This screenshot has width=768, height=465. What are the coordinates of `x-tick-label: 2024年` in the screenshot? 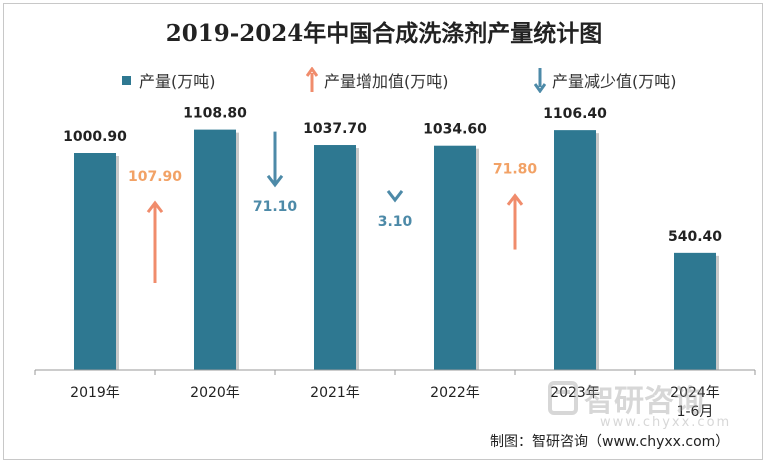 It's located at (695, 393).